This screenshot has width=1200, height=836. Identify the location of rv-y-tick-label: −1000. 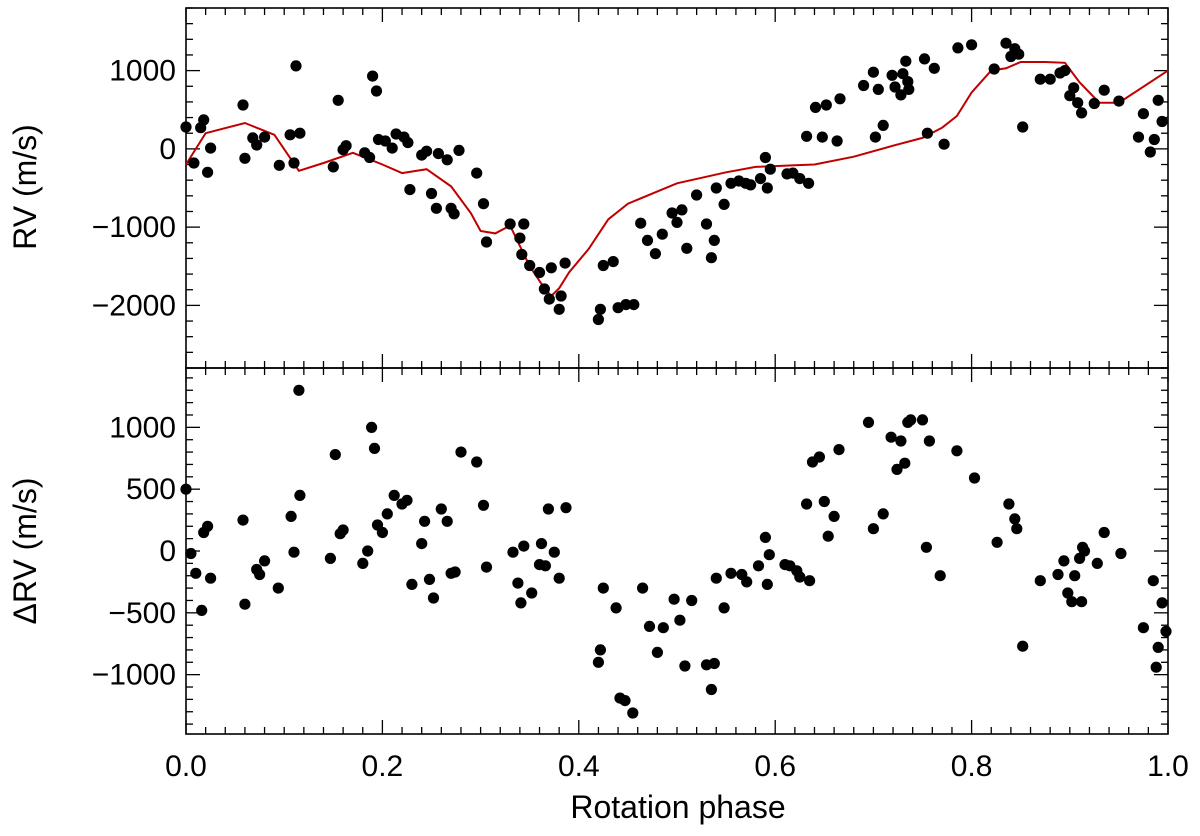
(134, 227).